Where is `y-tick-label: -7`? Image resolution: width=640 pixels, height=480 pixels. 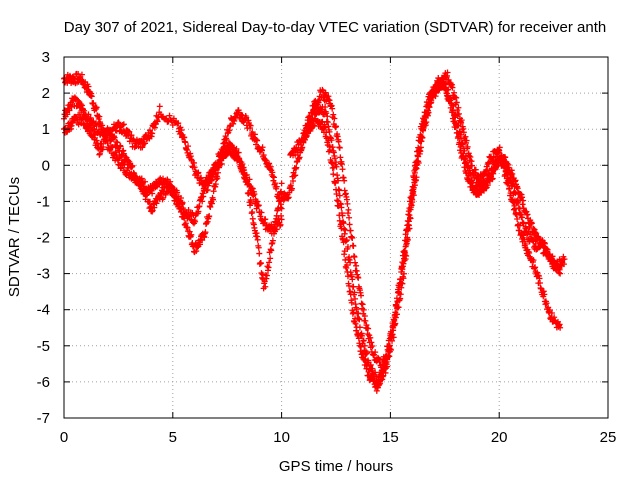 y-tick-label: -7 is located at coordinates (43, 418).